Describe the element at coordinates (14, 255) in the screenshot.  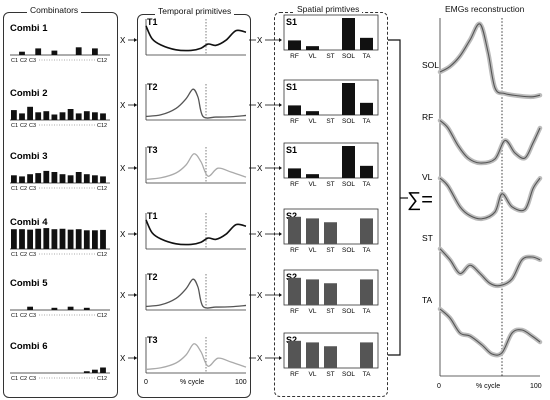
I see `combi-tick: C1` at that location.